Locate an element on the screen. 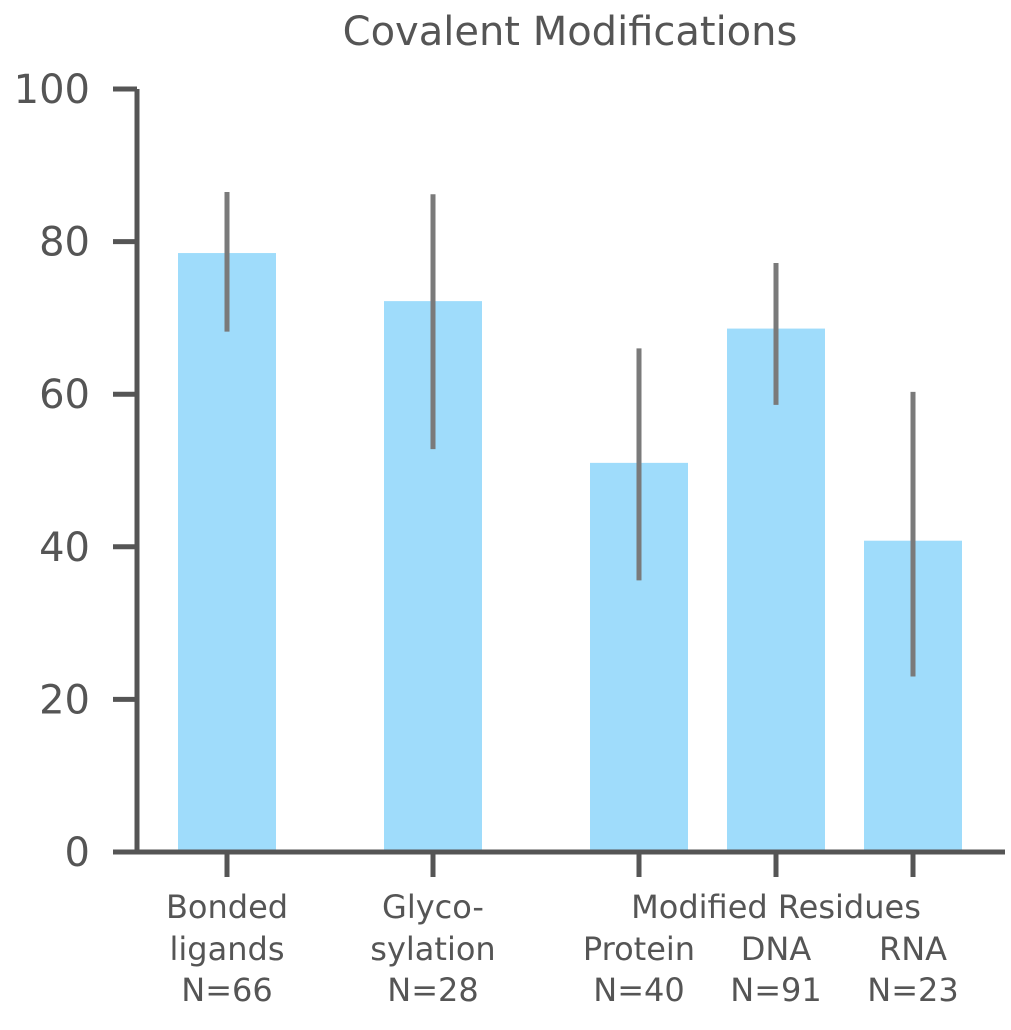 The height and width of the screenshot is (1030, 1011). x-tick-label: N=23 is located at coordinates (912, 990).